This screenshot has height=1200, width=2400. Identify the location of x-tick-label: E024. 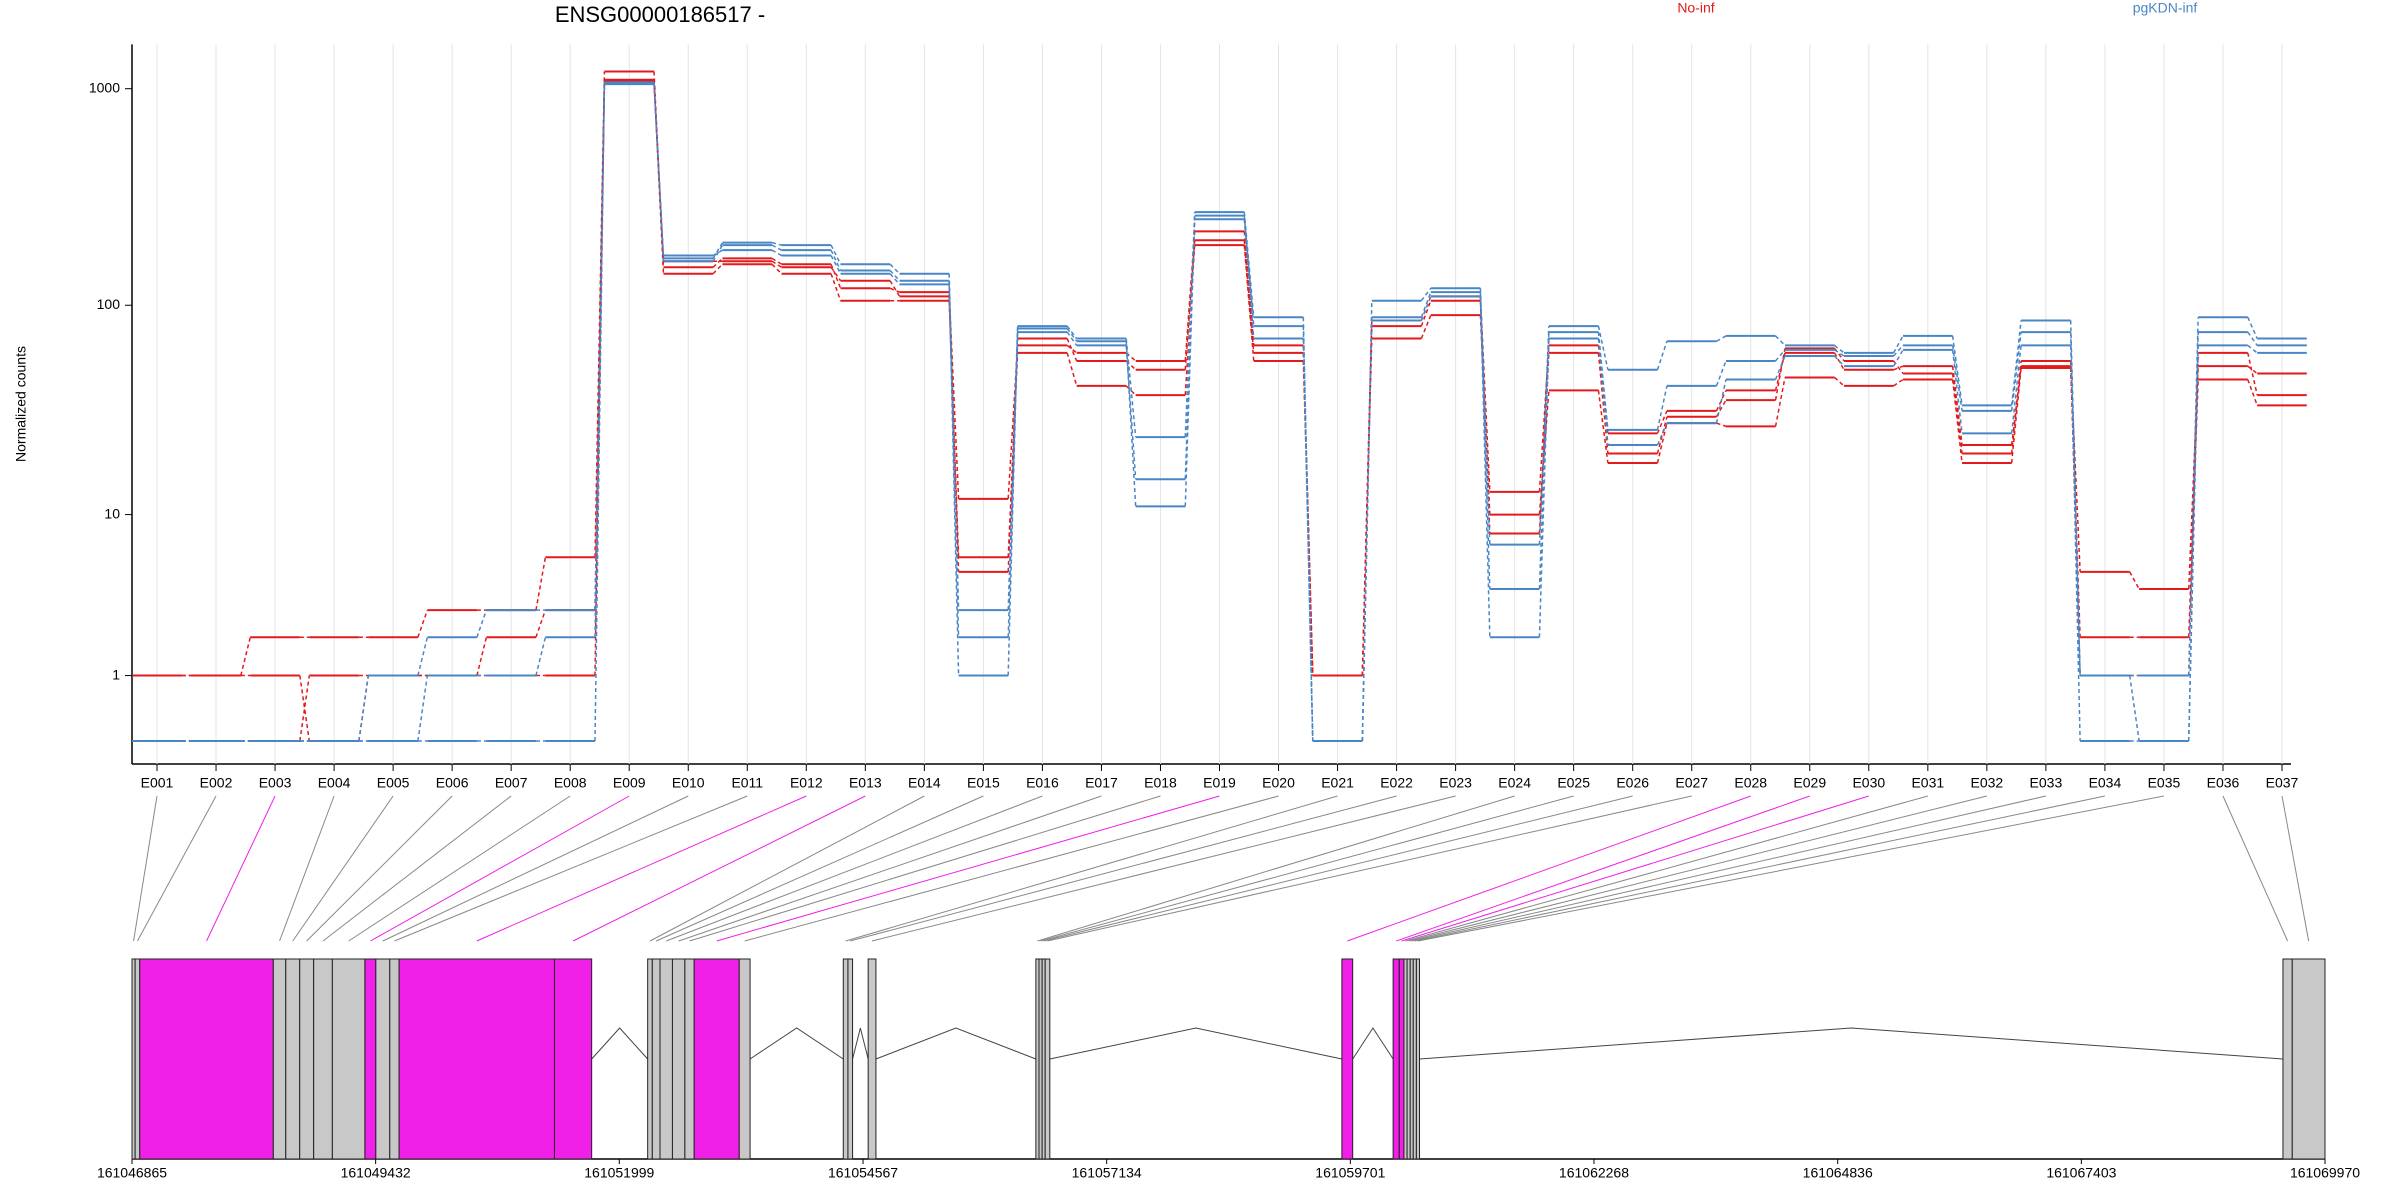
(1514, 783).